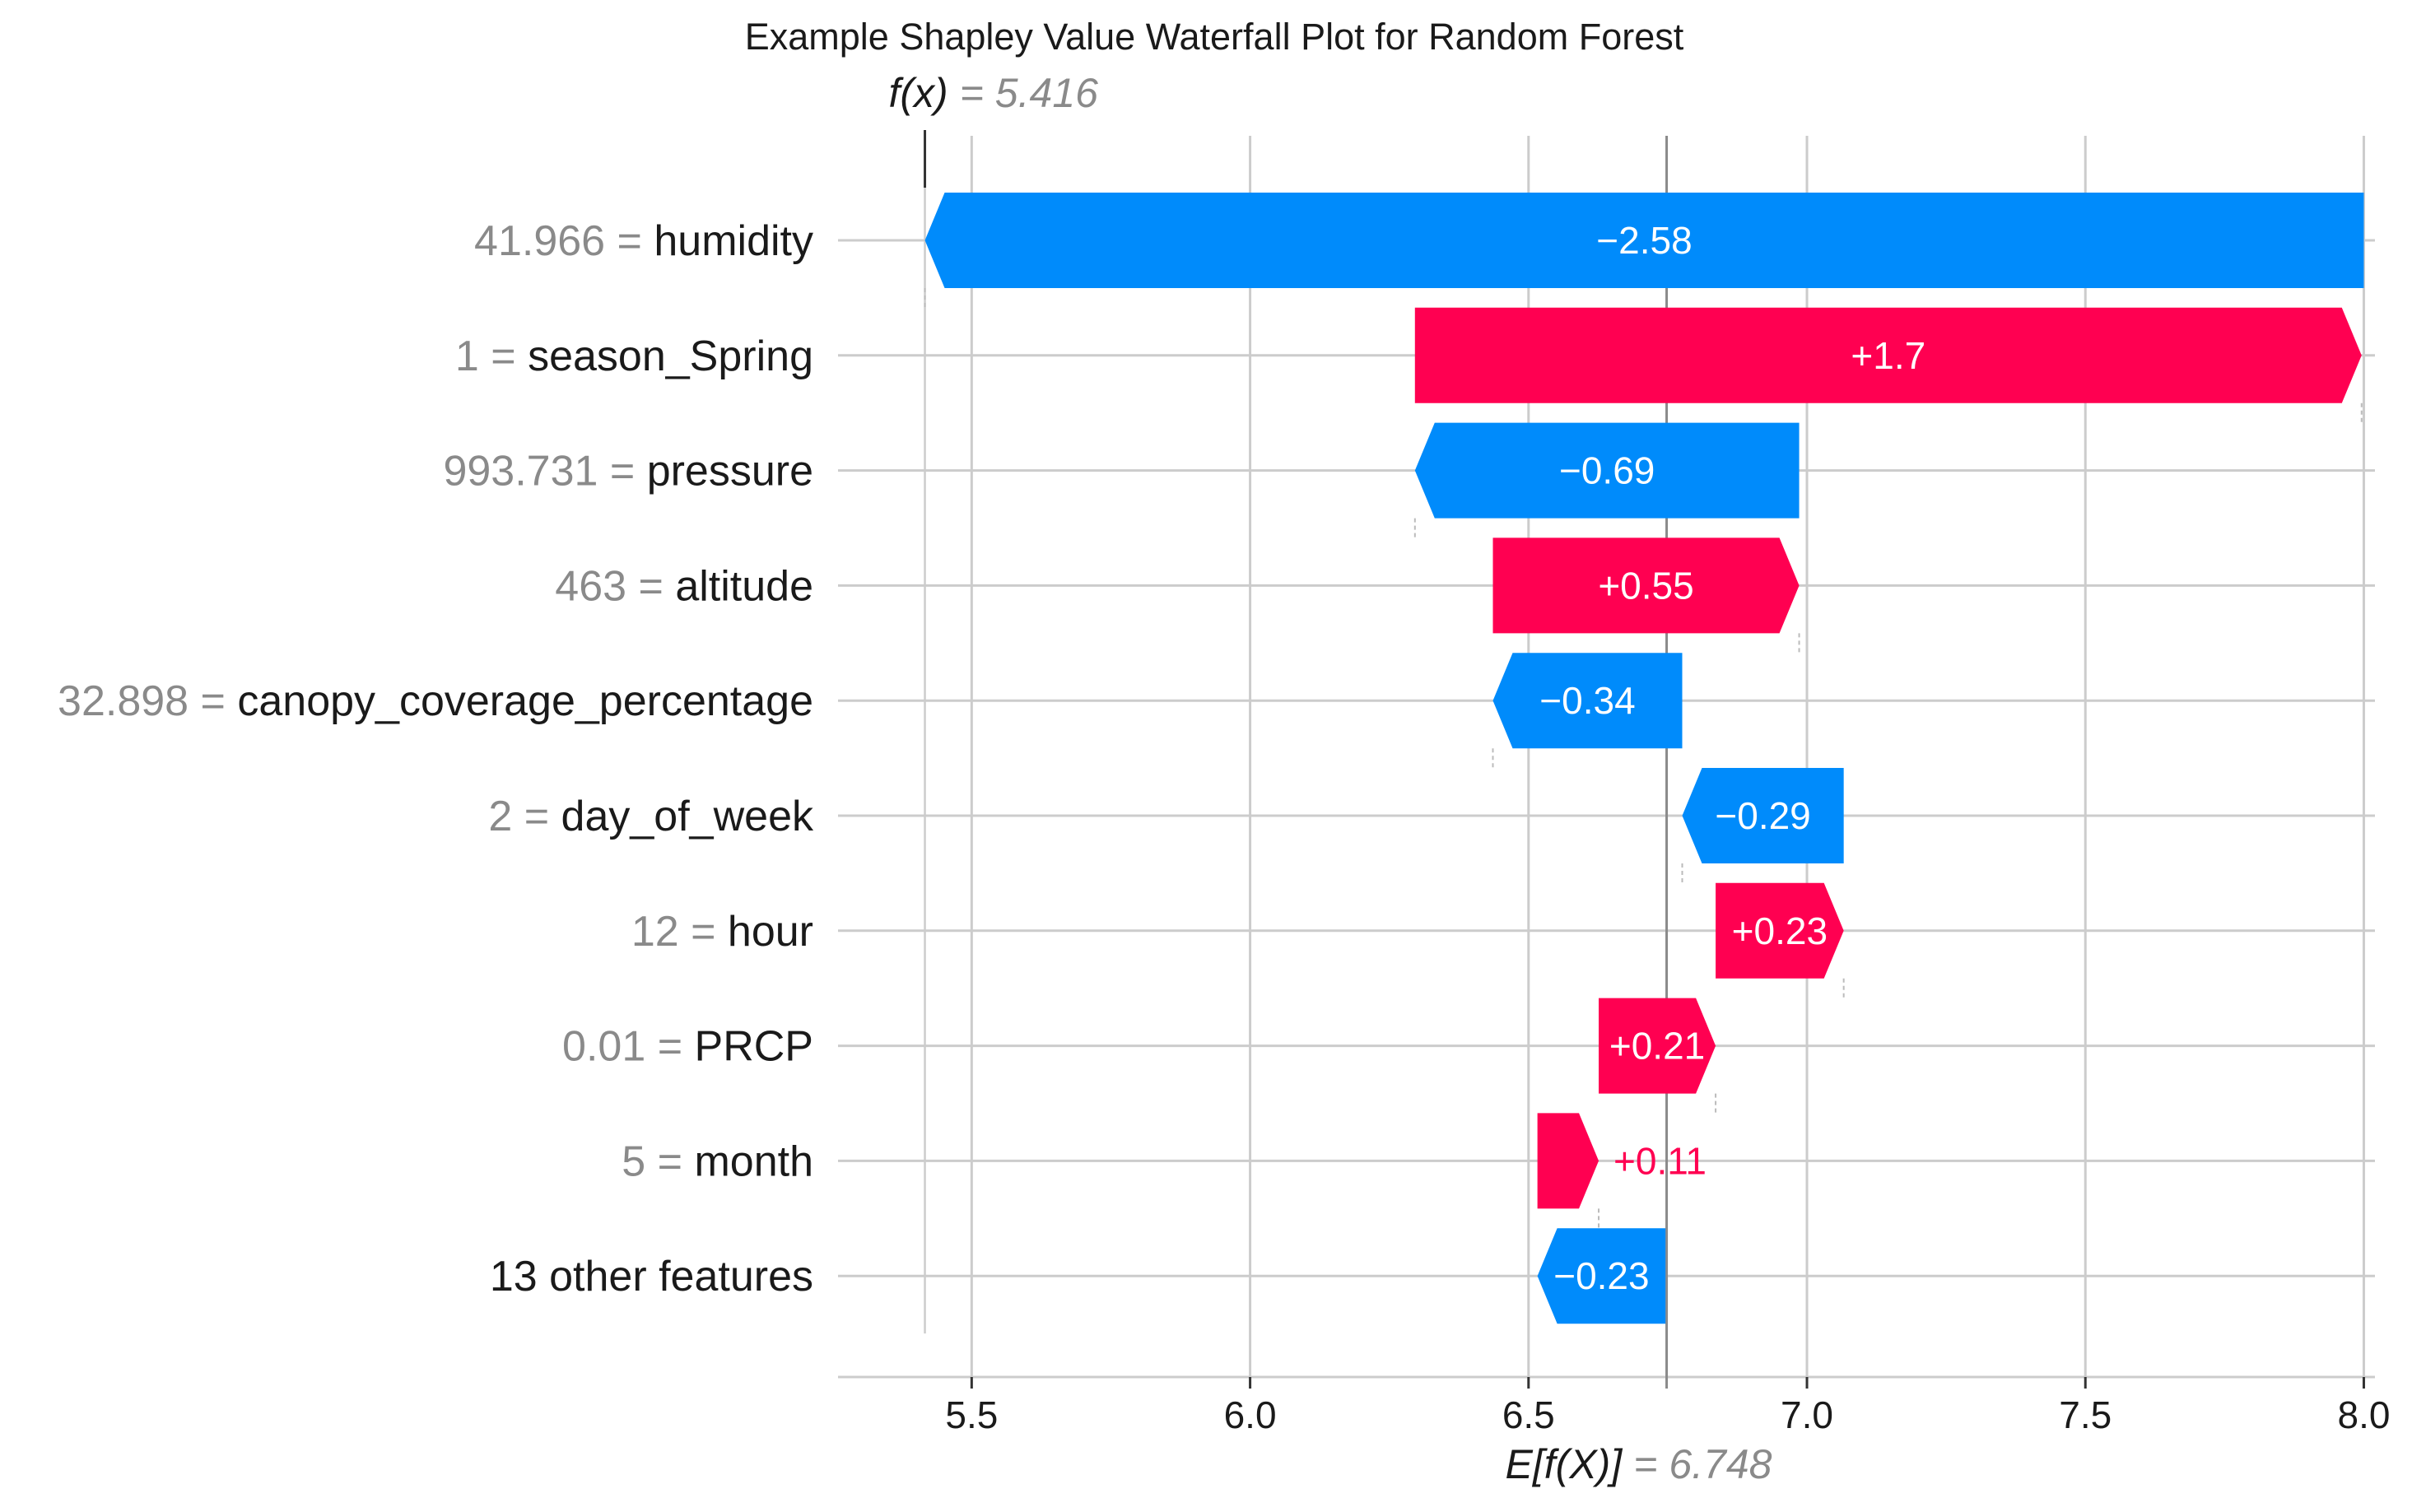 The width and height of the screenshot is (2412, 1512). I want to click on x-tick-label: 5.5, so click(971, 1414).